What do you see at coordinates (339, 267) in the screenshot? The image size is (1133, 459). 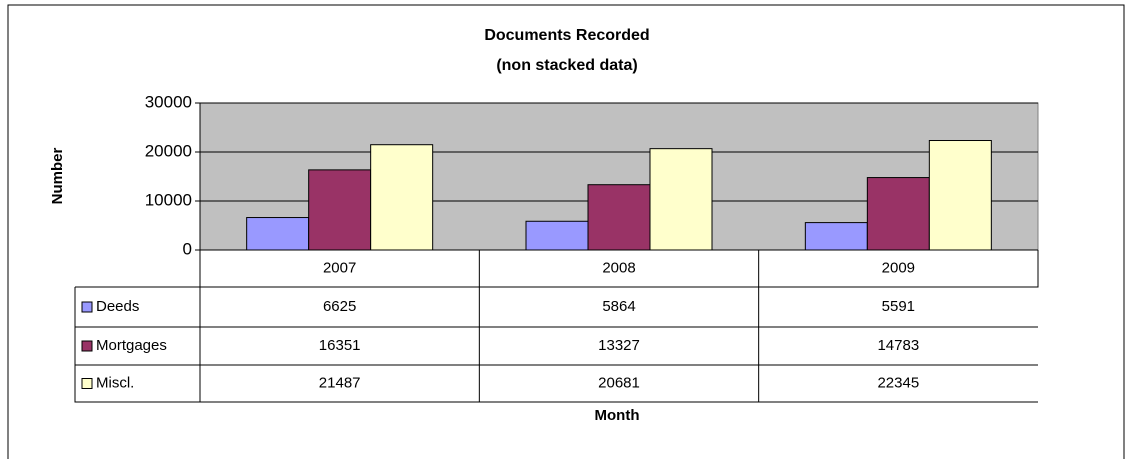 I see `x-tick-label: 2007` at bounding box center [339, 267].